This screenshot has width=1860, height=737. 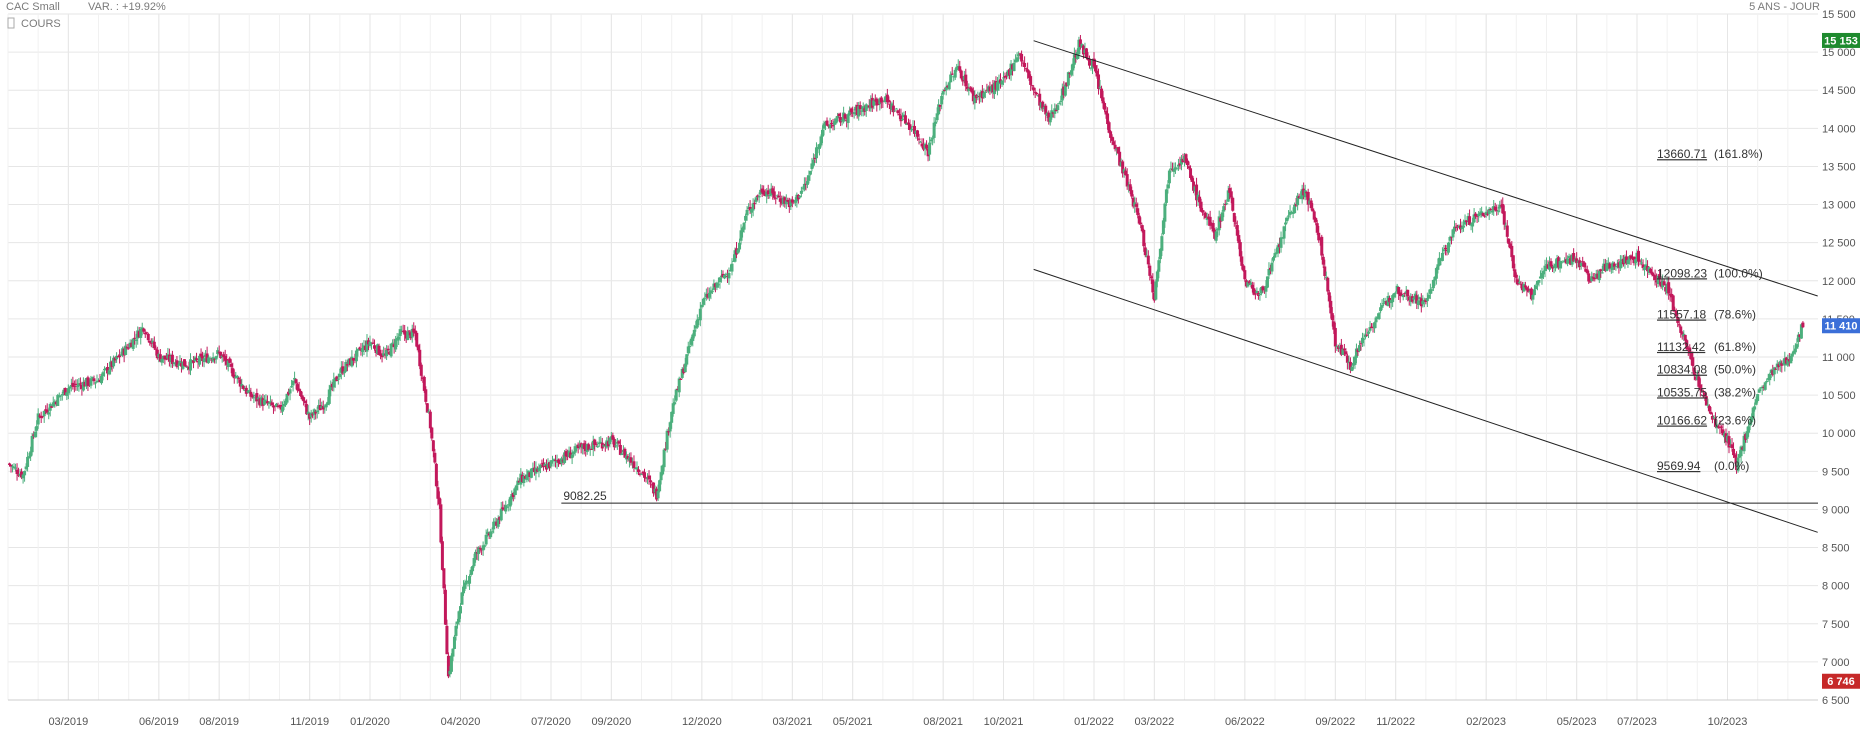 What do you see at coordinates (1836, 472) in the screenshot?
I see `y-tick-label: 9 500` at bounding box center [1836, 472].